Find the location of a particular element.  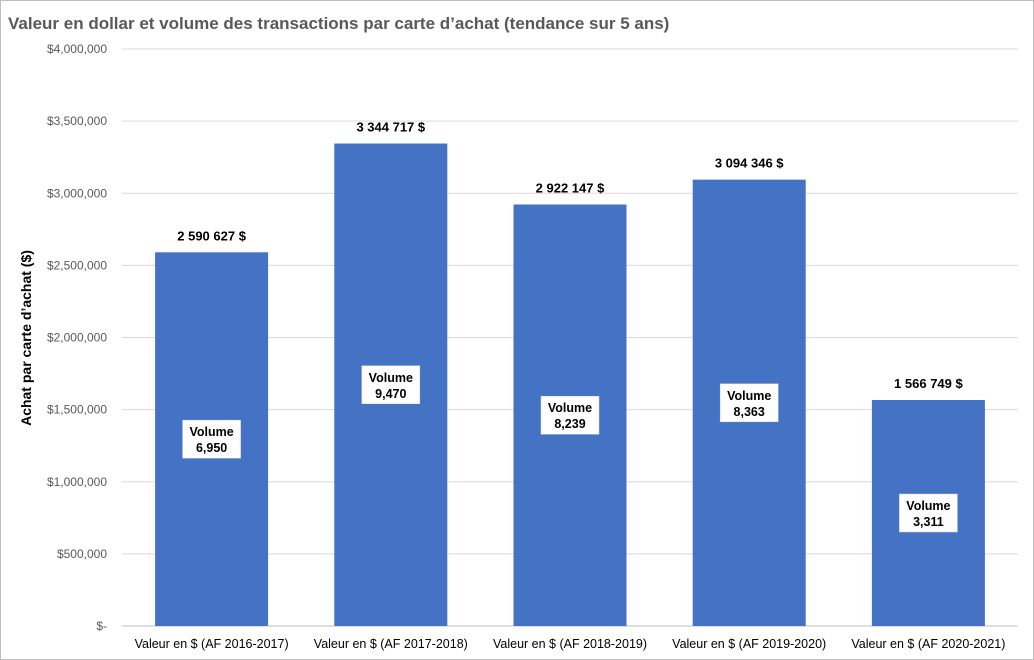

data-label: 3 094 346 $ is located at coordinates (749, 163).